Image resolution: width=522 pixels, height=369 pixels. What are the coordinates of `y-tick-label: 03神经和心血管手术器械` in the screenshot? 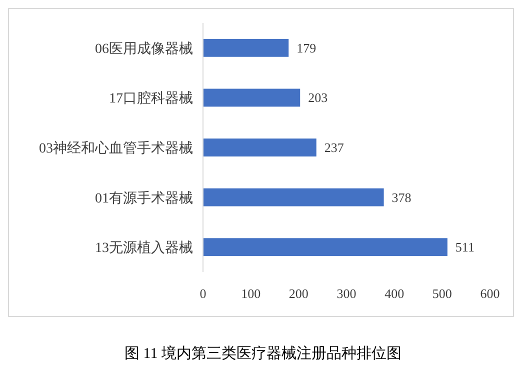 It's located at (116, 148).